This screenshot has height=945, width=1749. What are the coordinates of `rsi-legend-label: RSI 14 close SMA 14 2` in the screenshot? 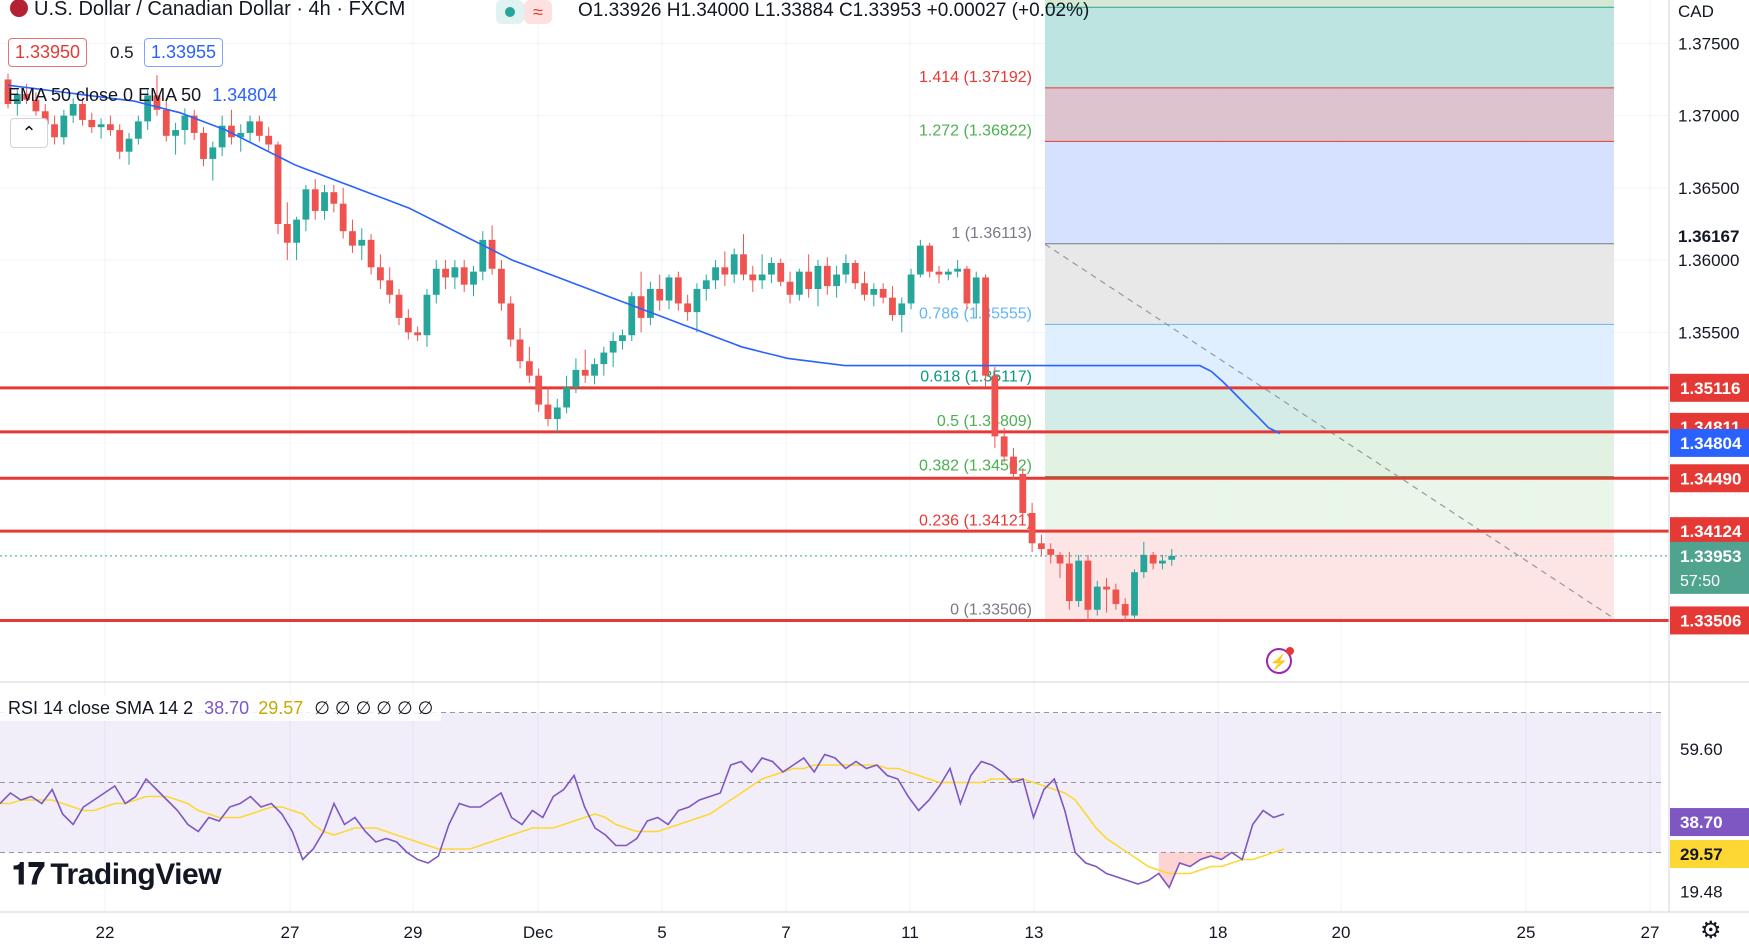 It's located at (101, 708).